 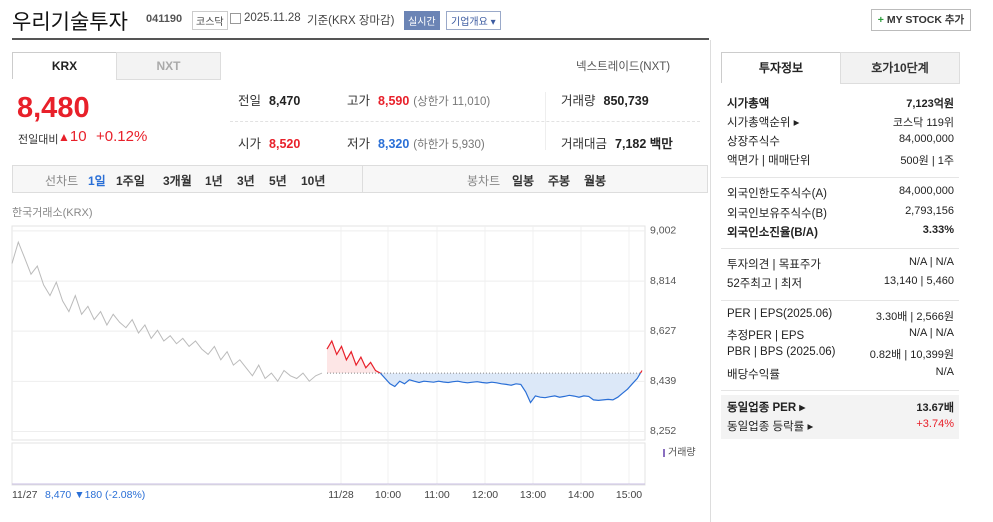 What do you see at coordinates (781, 352) in the screenshot?
I see `info-label: PBR | BPS (2025.06)` at bounding box center [781, 352].